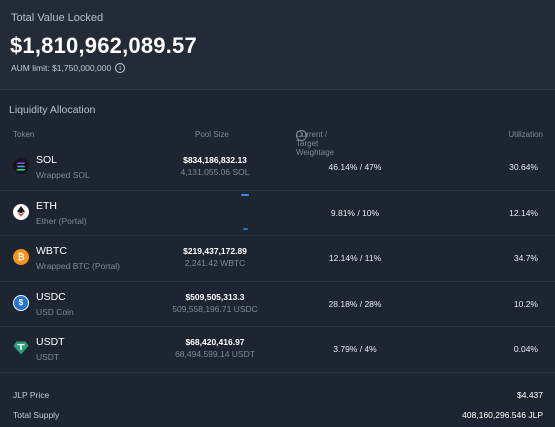  I want to click on token-name: Wrapped BTC (Portal), so click(78, 266).